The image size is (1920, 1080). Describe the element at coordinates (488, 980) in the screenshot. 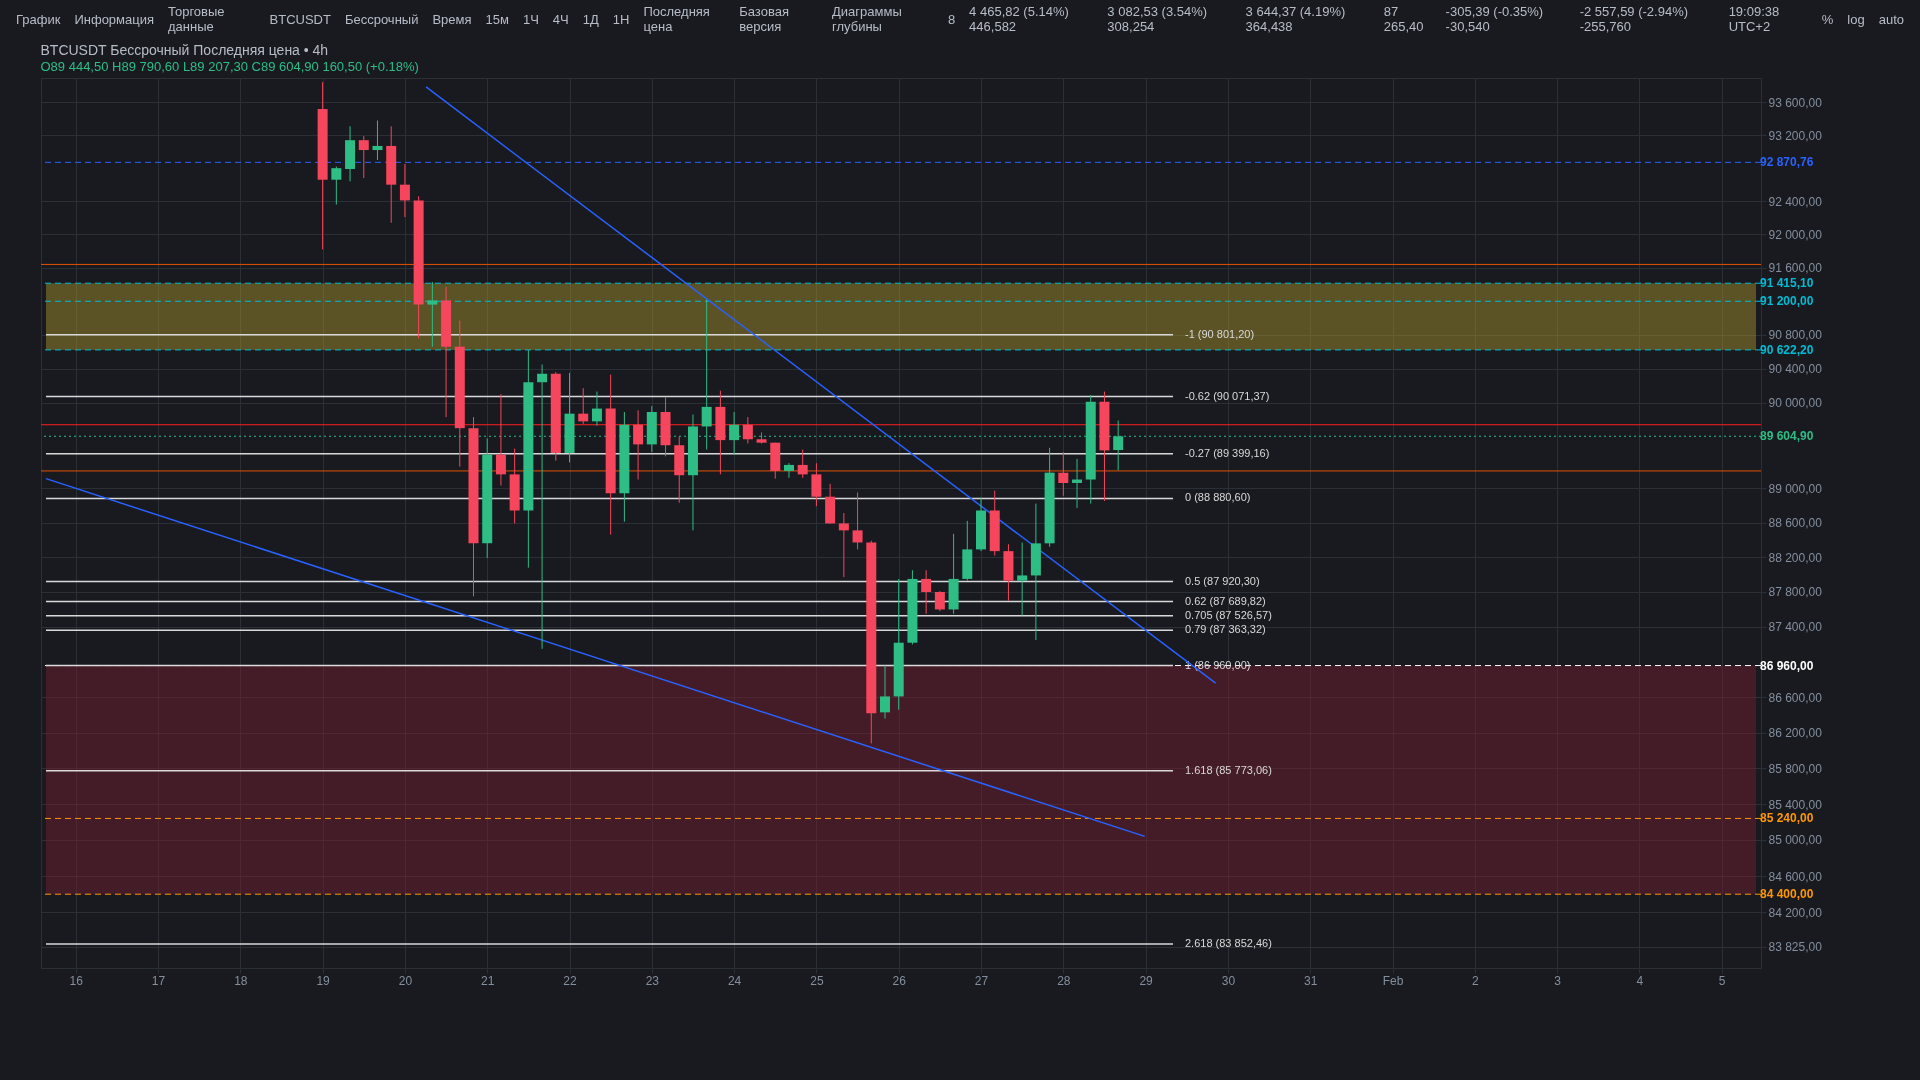

I see `x-tick-label: 21` at that location.